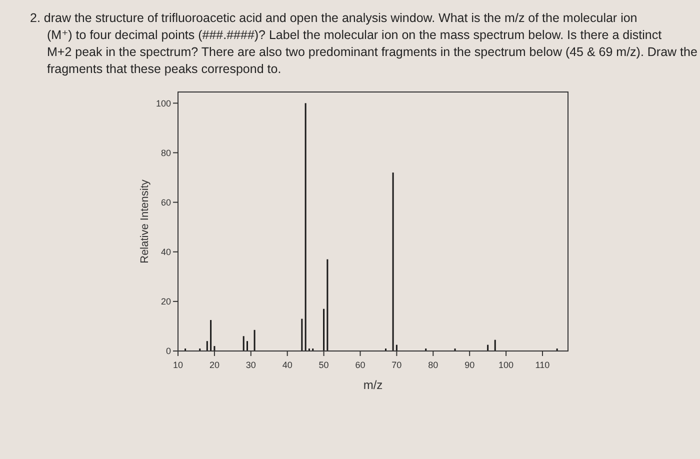  Describe the element at coordinates (168, 351) in the screenshot. I see `y-tick-label: 0` at that location.